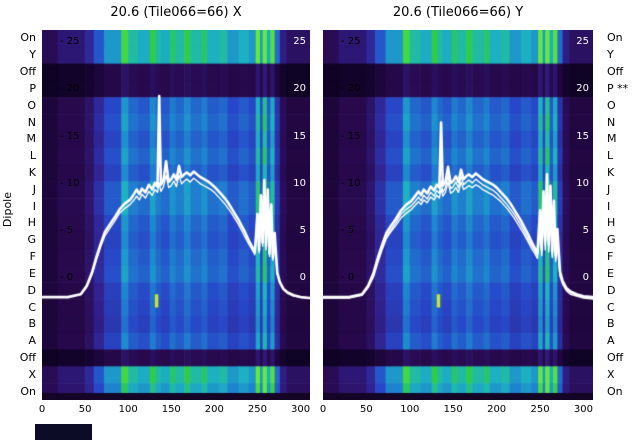 The image size is (640, 440). Describe the element at coordinates (28, 38) in the screenshot. I see `row-label-left-0: On` at that location.